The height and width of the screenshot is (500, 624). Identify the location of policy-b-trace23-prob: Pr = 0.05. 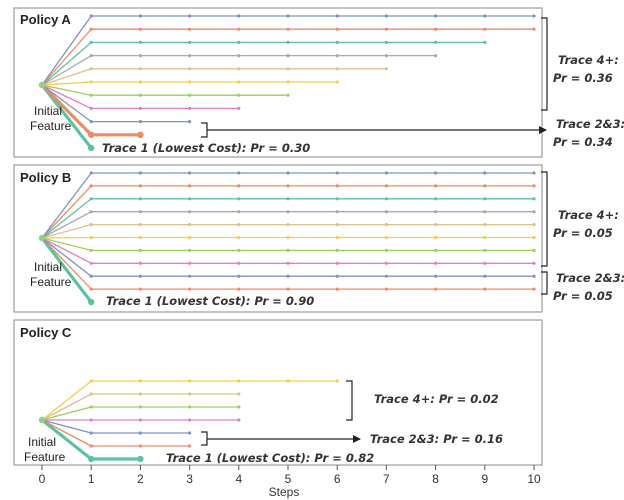
(583, 296).